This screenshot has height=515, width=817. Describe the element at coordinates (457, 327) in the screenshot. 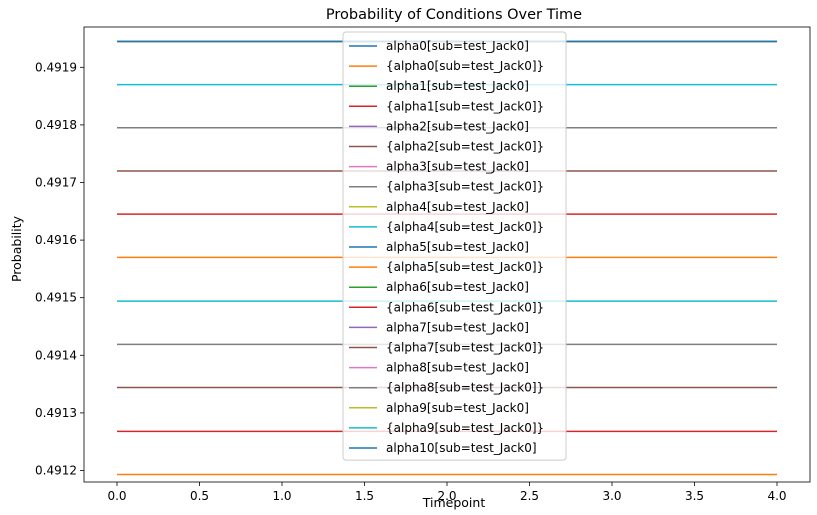

I see `legend-entry-14: alpha7[sub=test_Jack0]` at that location.